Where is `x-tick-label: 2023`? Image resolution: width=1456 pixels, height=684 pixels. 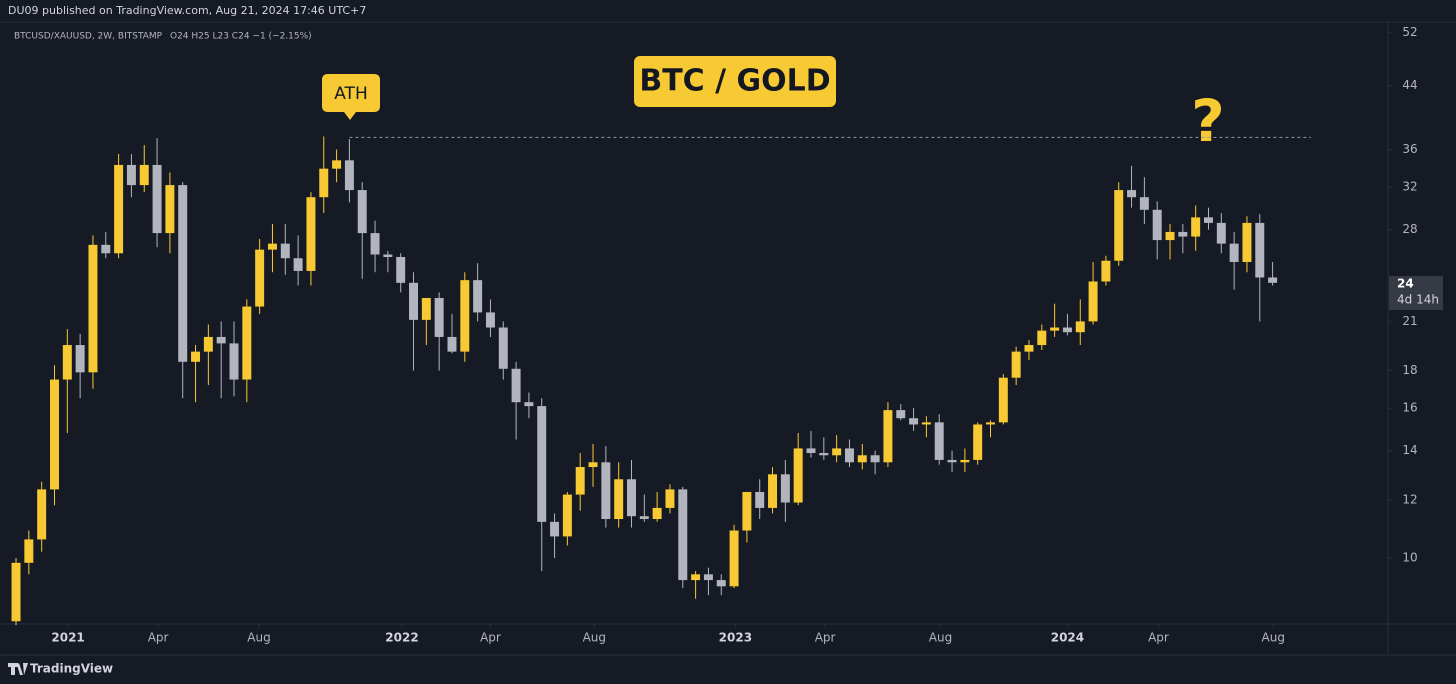 x-tick-label: 2023 is located at coordinates (735, 638).